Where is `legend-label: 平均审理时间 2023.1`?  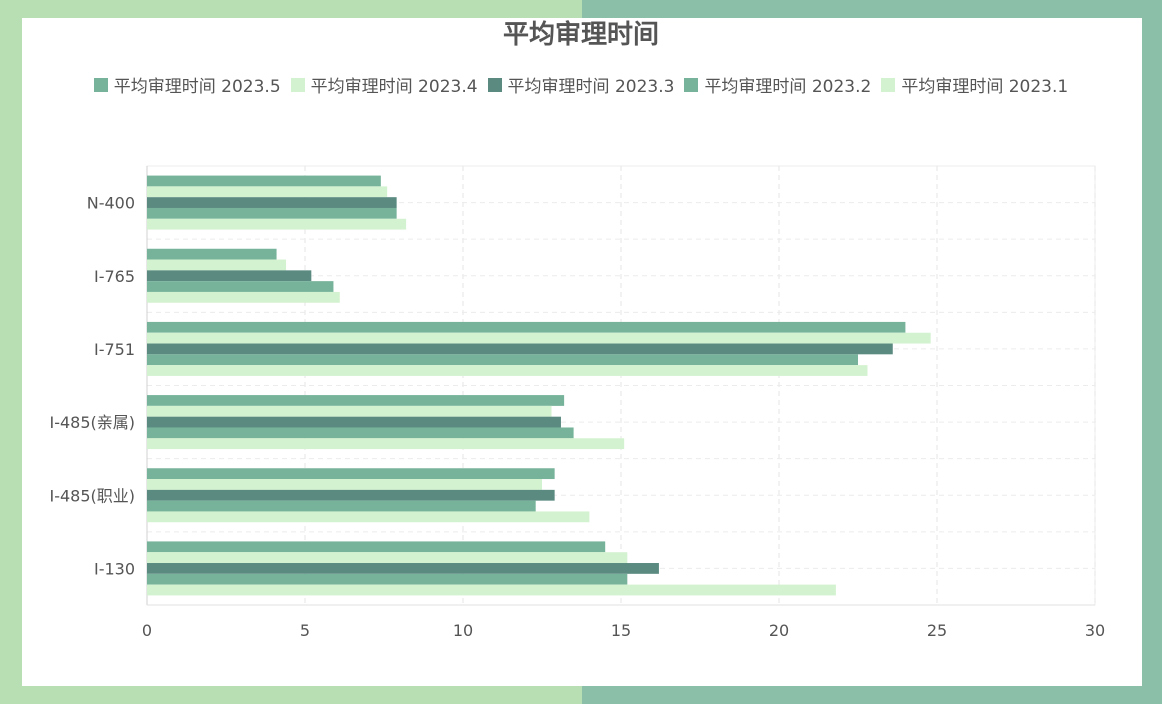 legend-label: 平均审理时间 2023.1 is located at coordinates (985, 87).